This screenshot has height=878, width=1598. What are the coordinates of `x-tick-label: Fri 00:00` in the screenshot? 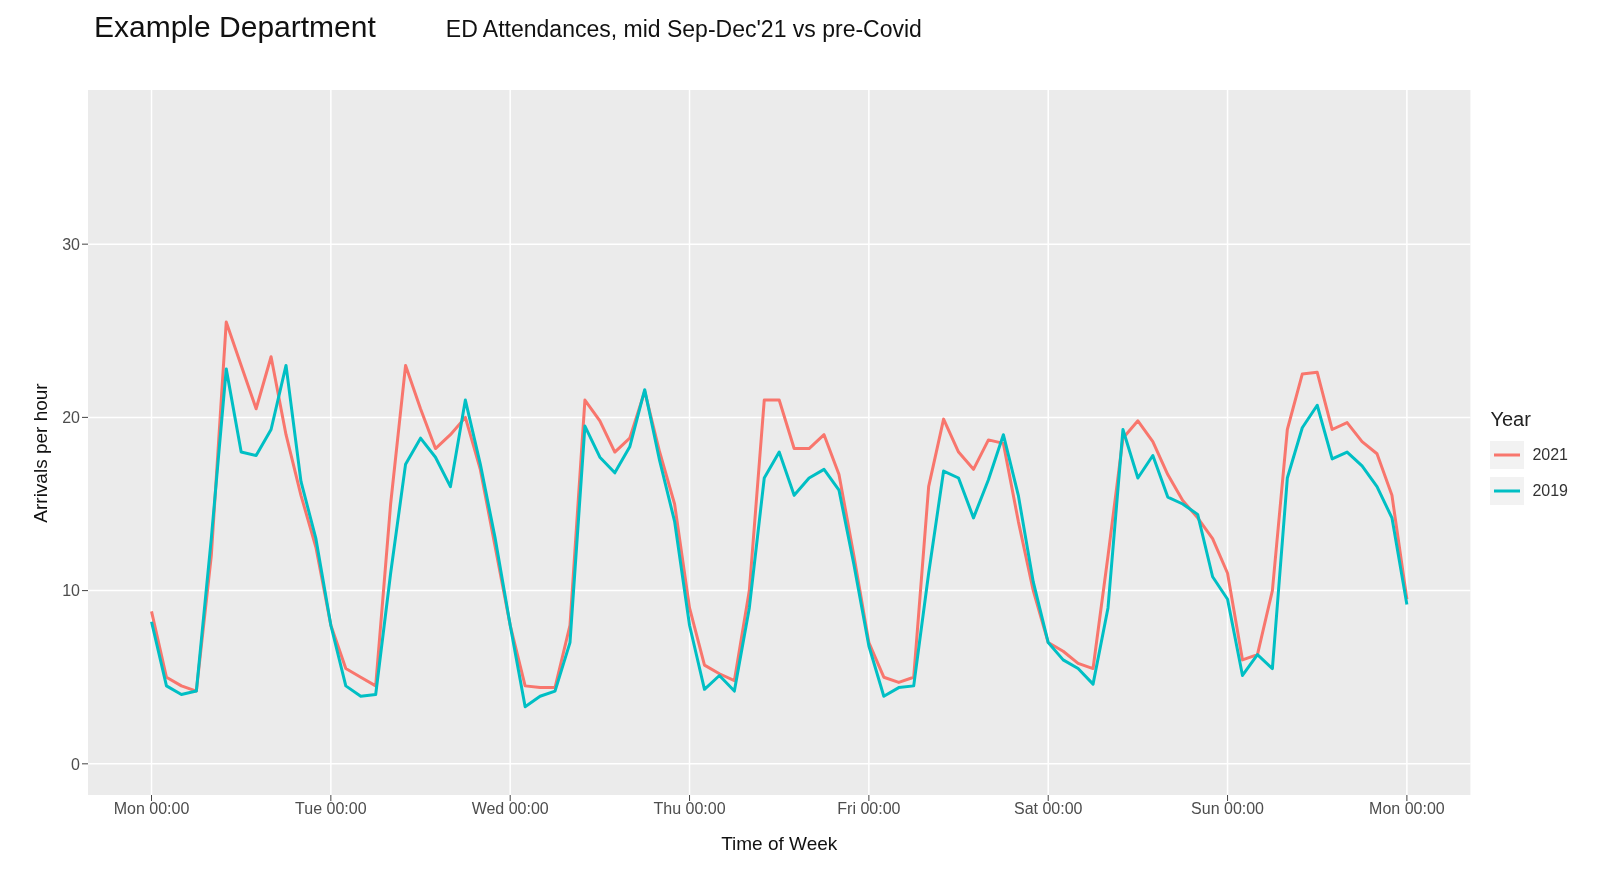 It's located at (869, 809).